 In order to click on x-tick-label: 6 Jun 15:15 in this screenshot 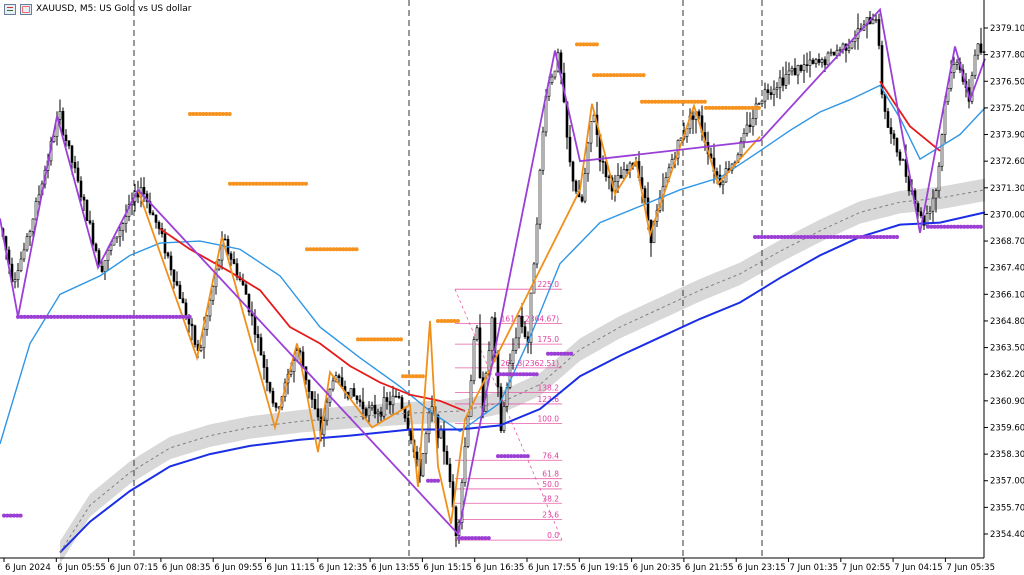, I will do `click(447, 568)`.